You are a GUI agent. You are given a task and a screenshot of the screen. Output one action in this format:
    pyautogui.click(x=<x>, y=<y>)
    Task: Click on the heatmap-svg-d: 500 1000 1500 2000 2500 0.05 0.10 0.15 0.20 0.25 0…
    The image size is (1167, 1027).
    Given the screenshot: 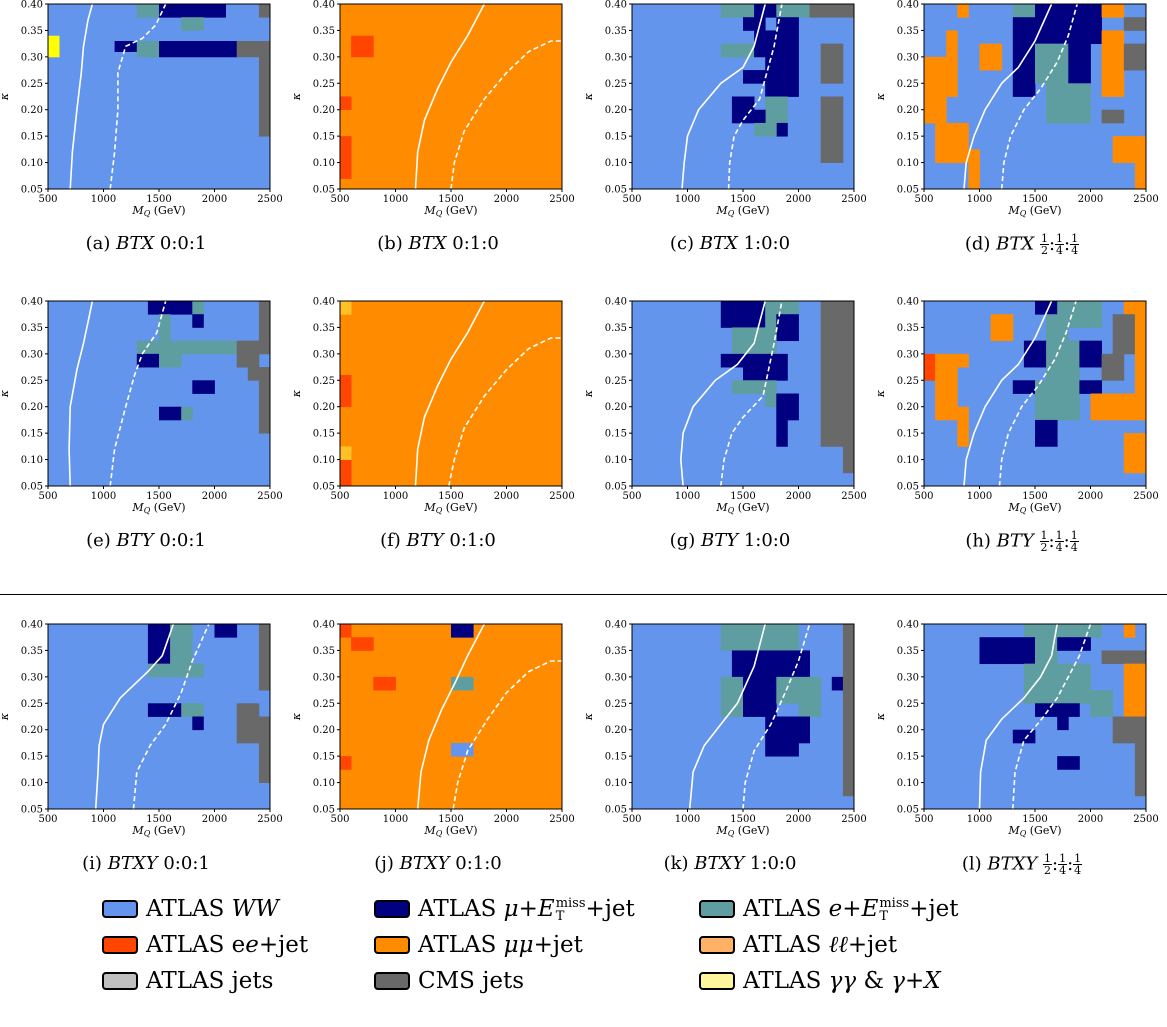 What is the action you would take?
    pyautogui.click(x=1016, y=109)
    